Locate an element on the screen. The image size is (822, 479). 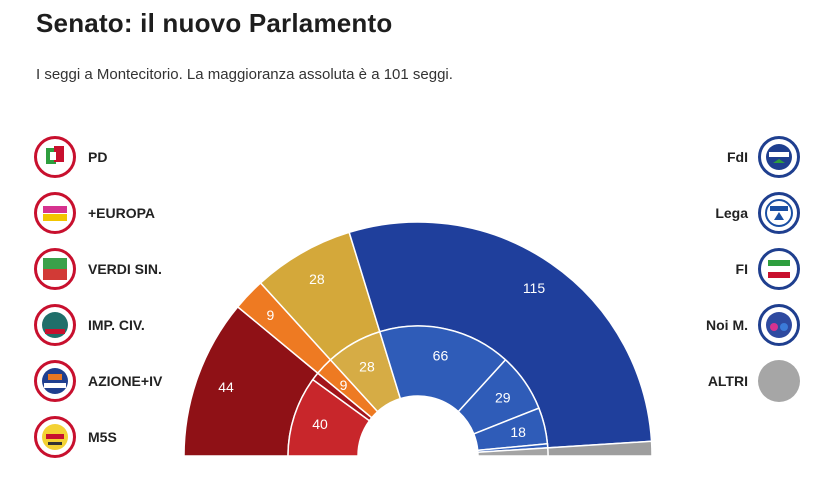
legend-item-noim: Noi M. is located at coordinates (753, 325).